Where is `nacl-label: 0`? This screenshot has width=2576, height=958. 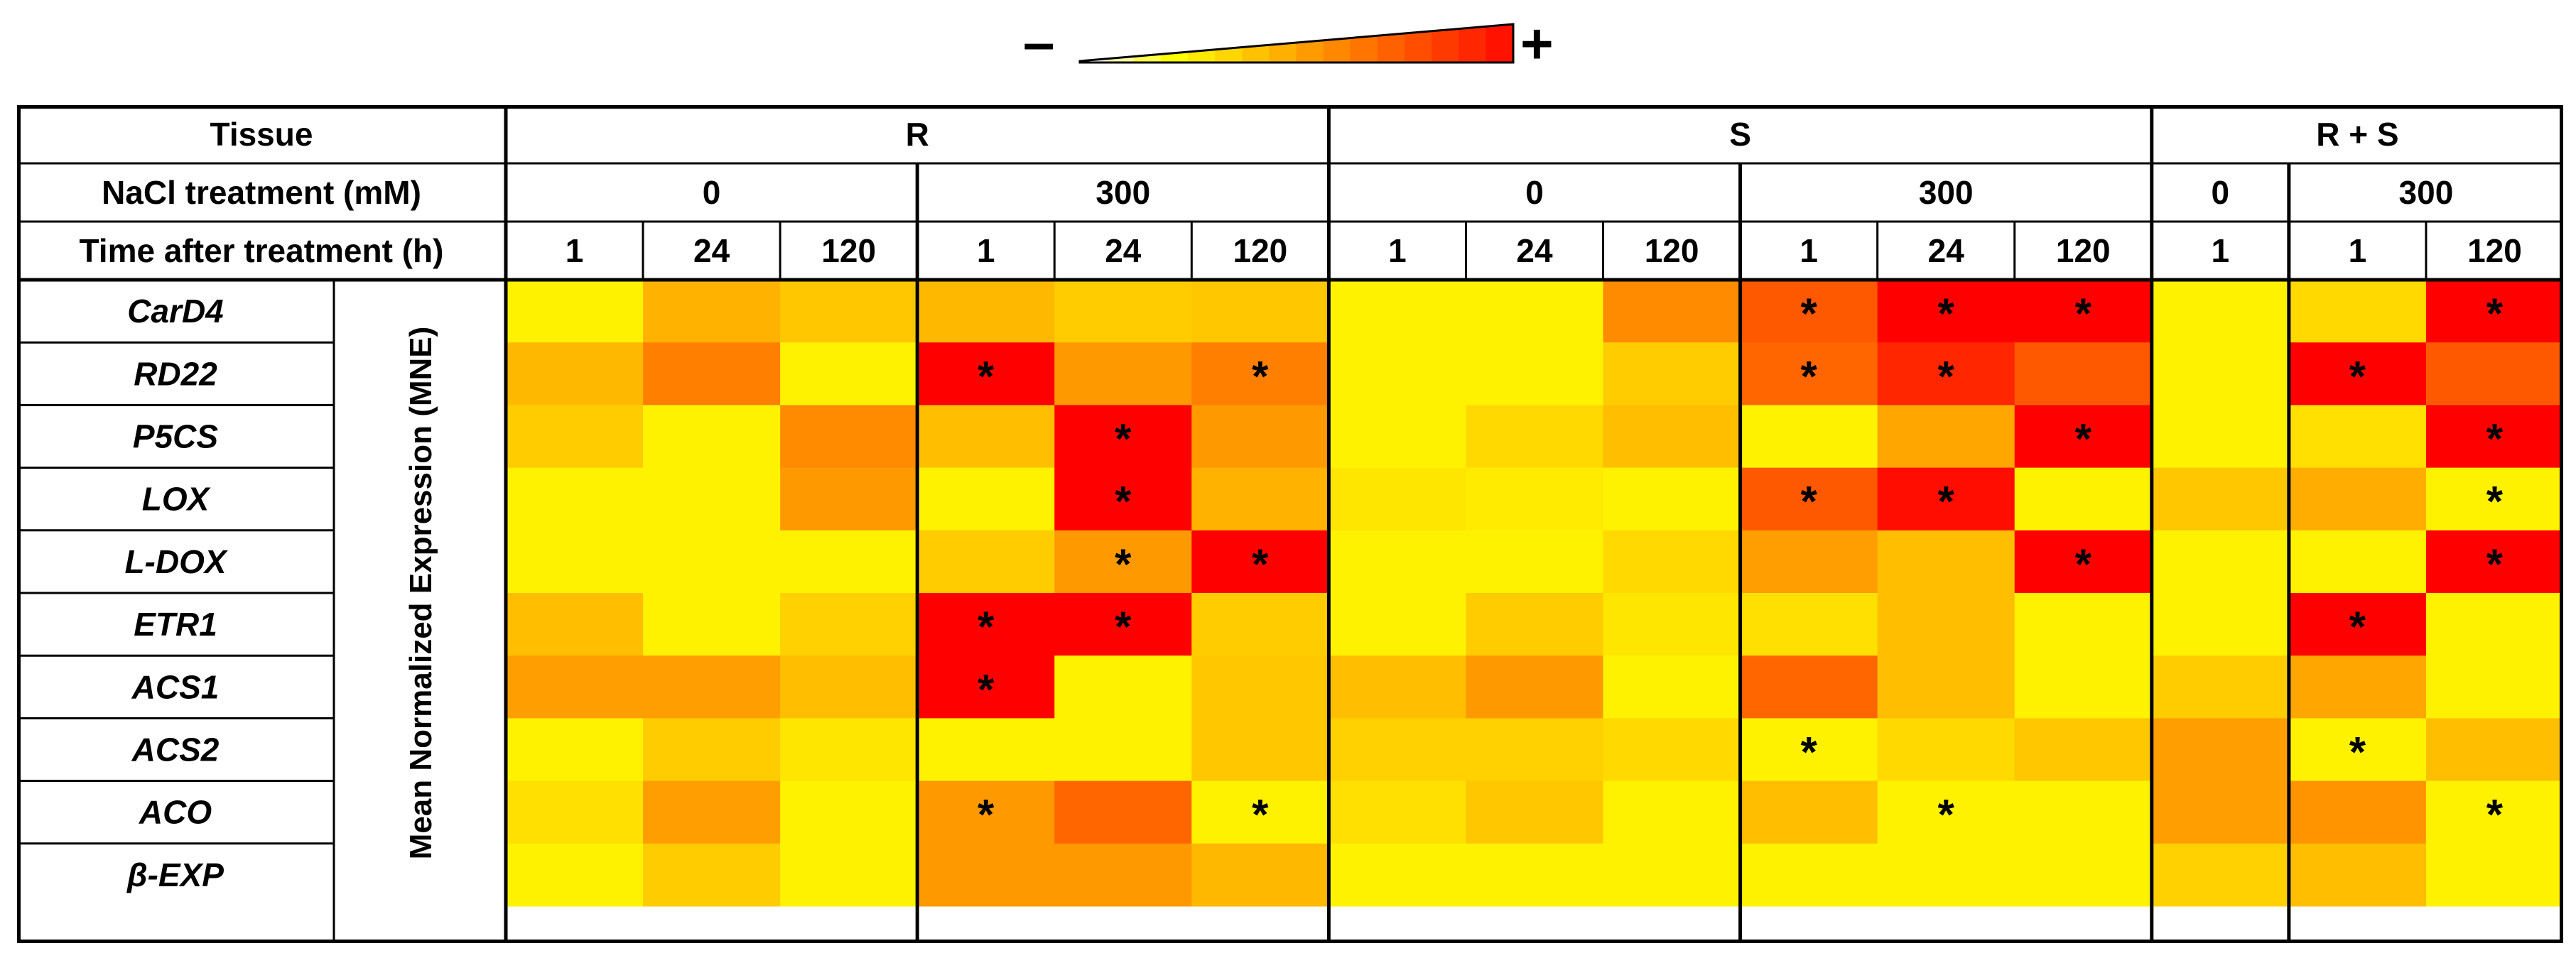 nacl-label: 0 is located at coordinates (2221, 193).